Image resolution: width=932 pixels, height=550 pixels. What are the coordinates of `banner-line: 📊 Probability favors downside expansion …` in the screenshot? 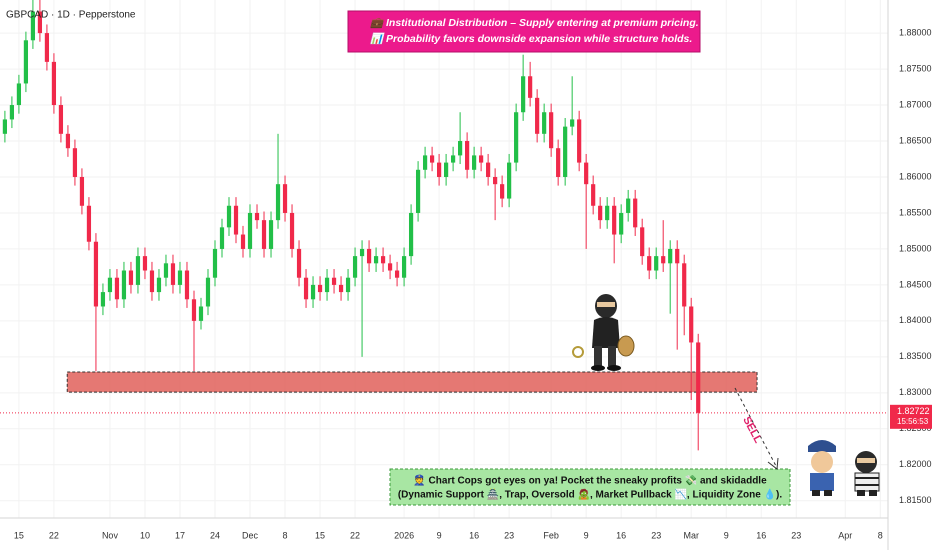 It's located at (531, 38).